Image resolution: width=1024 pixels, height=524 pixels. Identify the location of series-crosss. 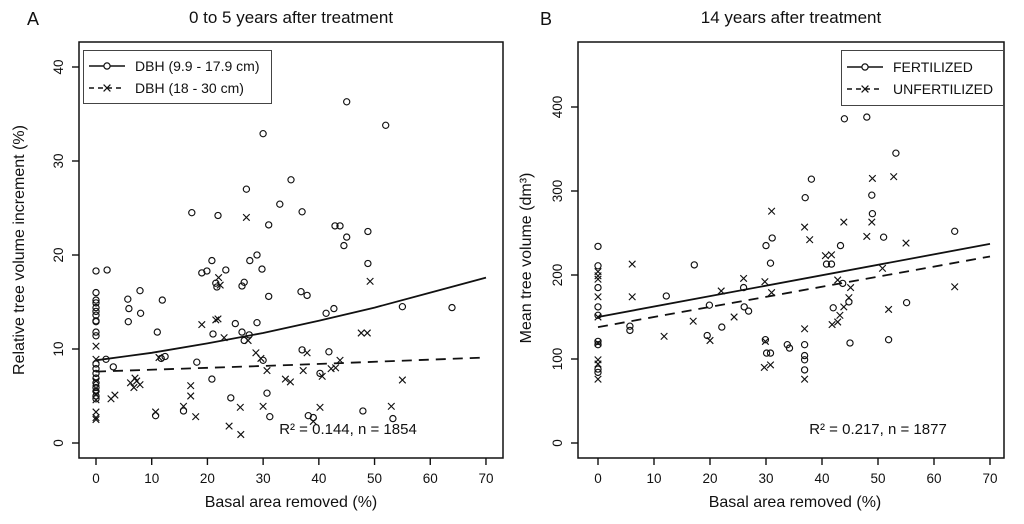
(776, 277).